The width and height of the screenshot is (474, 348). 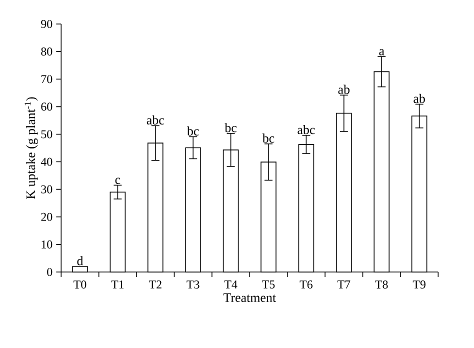 What do you see at coordinates (46, 189) in the screenshot?
I see `y-tick-label: 30` at bounding box center [46, 189].